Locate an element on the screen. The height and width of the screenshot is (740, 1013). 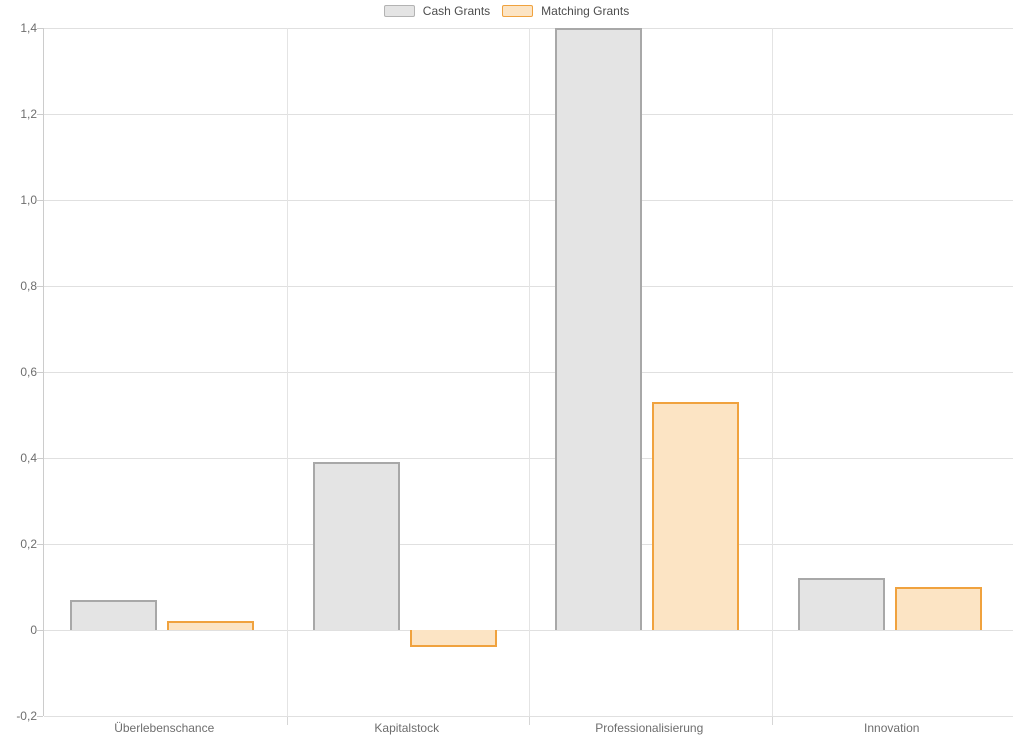
chart-legend: Cash Grants Matching Grants is located at coordinates (506, 11).